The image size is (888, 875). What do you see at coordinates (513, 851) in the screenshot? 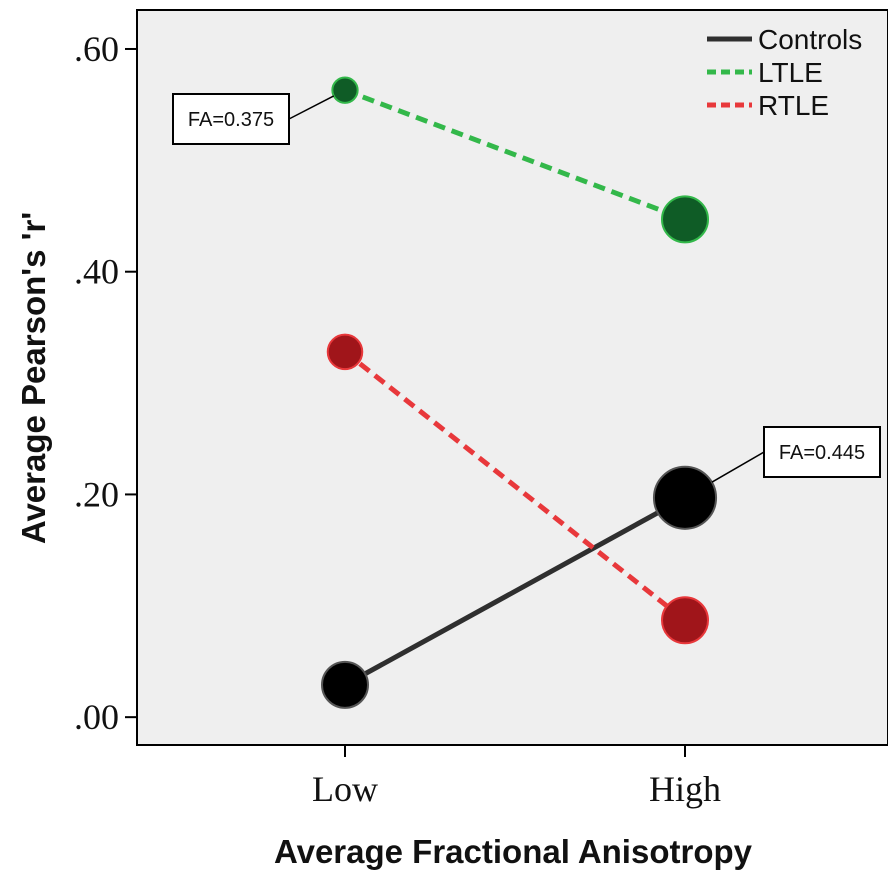
I see `x-axis-title: Average Fractional Anisotropy` at bounding box center [513, 851].